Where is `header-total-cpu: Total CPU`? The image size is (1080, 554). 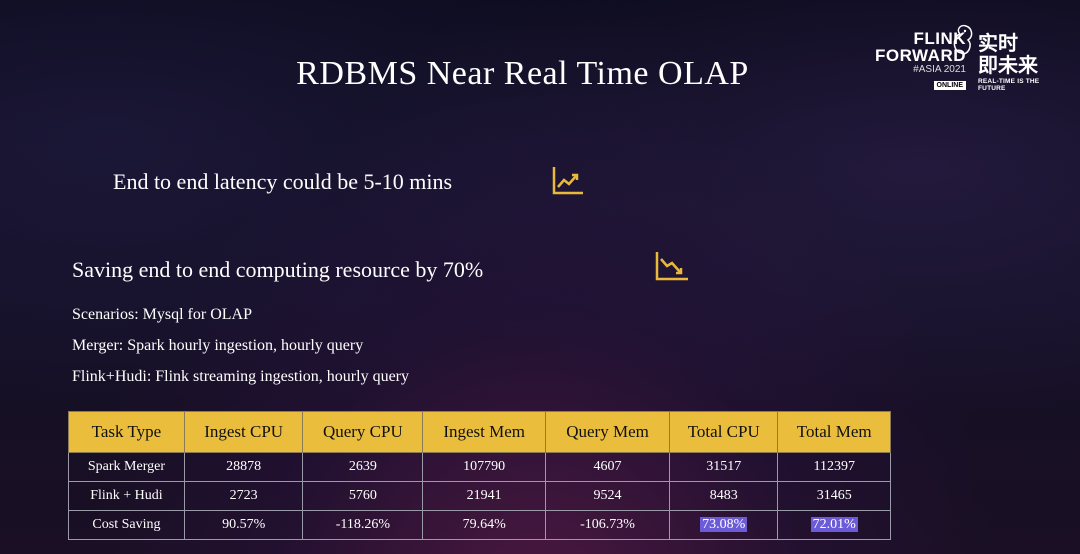 header-total-cpu: Total CPU is located at coordinates (724, 432).